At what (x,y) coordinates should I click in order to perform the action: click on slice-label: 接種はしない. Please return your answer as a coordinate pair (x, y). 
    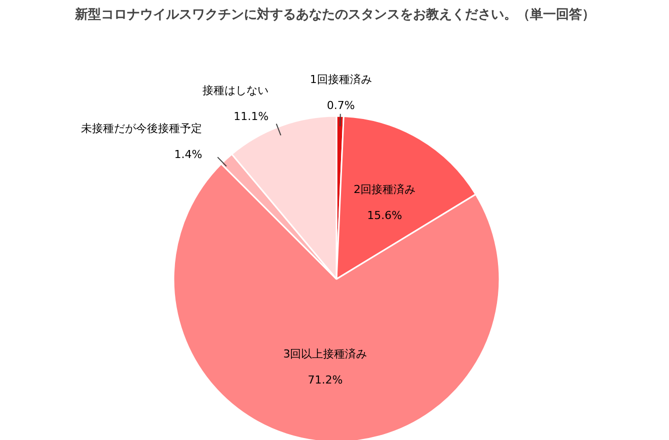
    Looking at the image, I should click on (235, 91).